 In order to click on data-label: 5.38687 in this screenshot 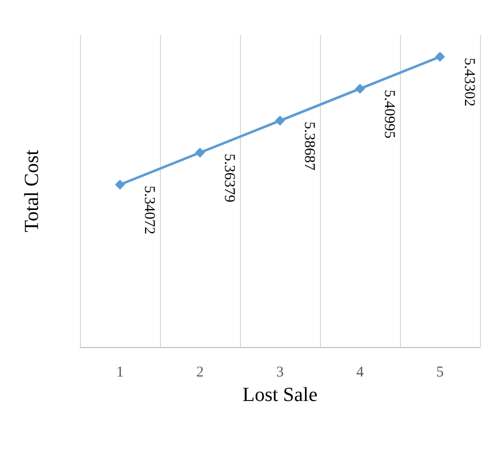, I will do `click(309, 146)`.